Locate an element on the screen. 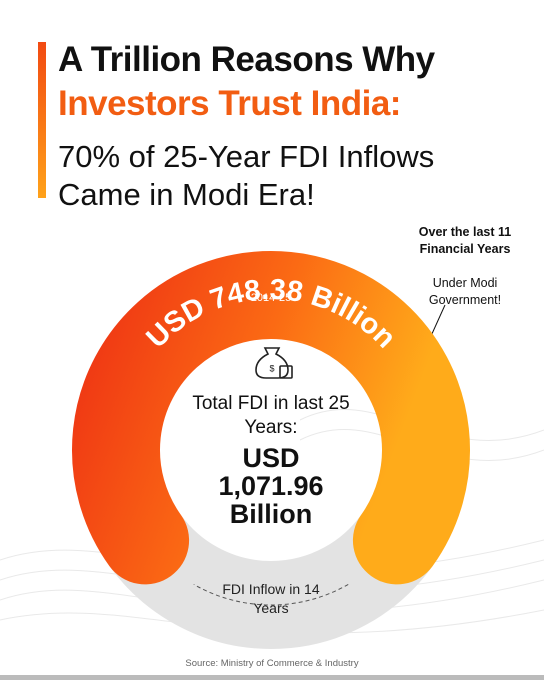 The width and height of the screenshot is (544, 680). dashed-guide is located at coordinates (271, 594).